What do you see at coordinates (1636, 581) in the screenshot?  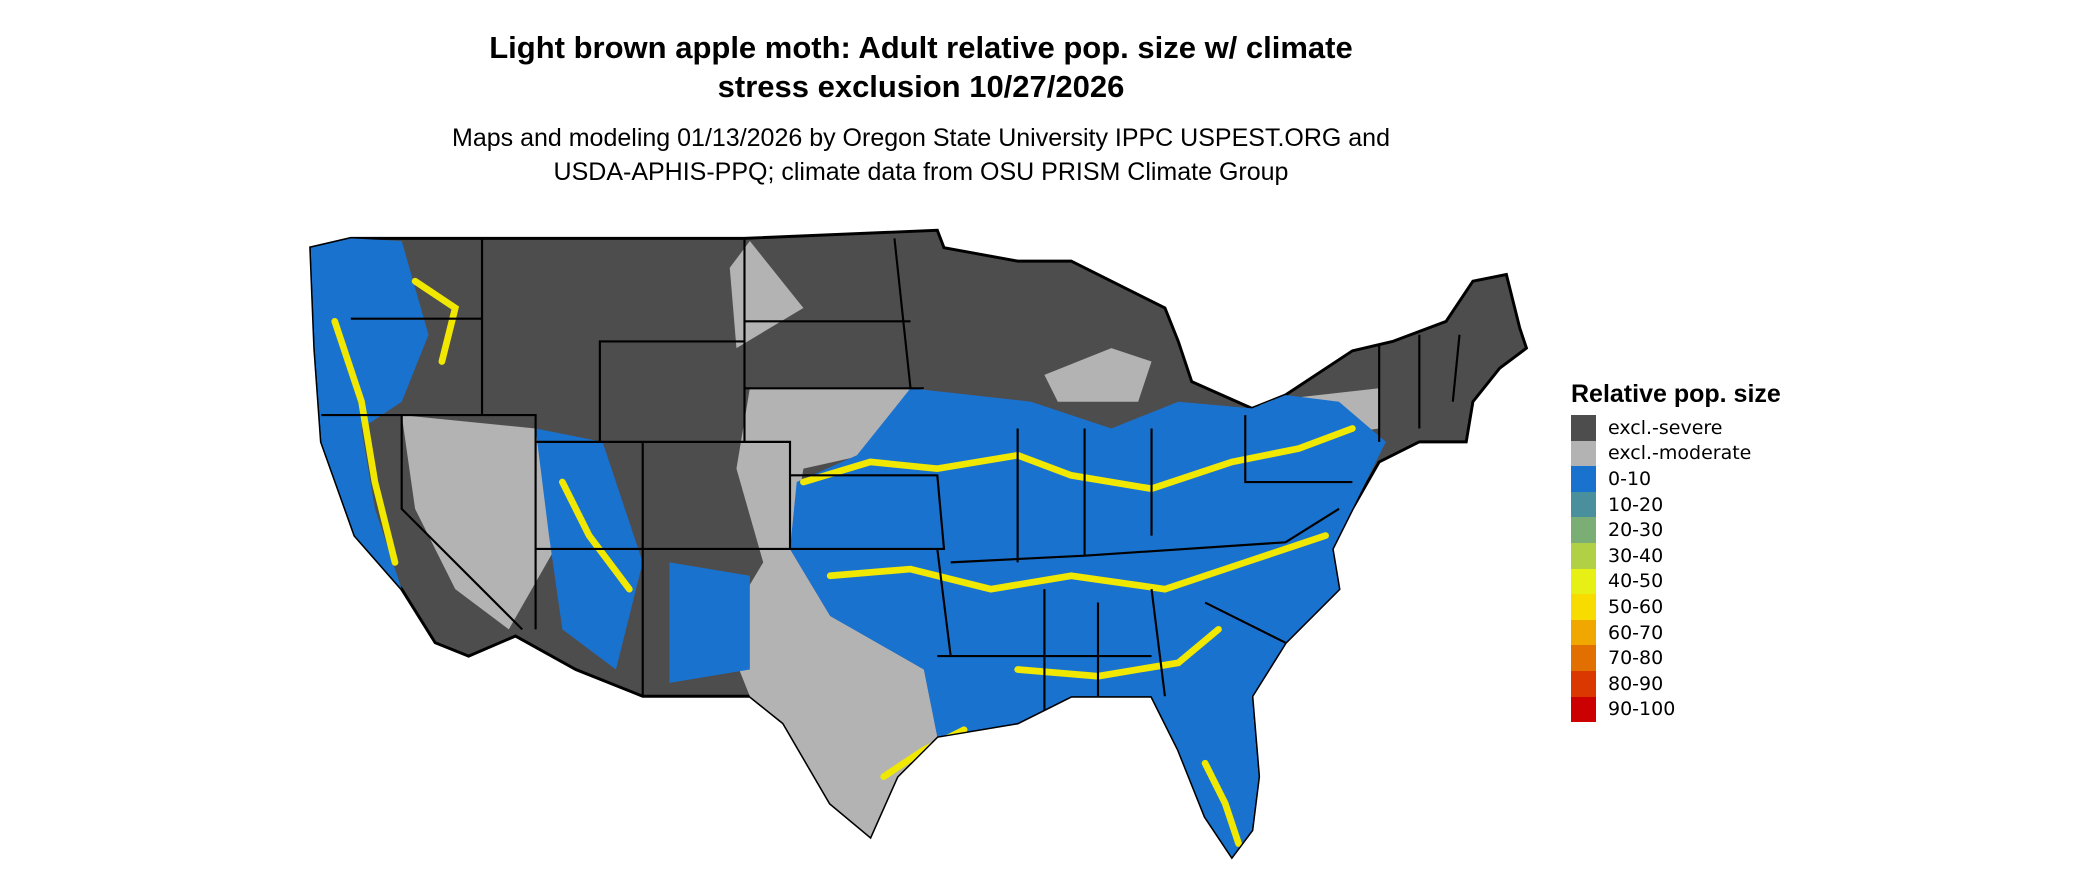 I see `legend-label: 40-50` at bounding box center [1636, 581].